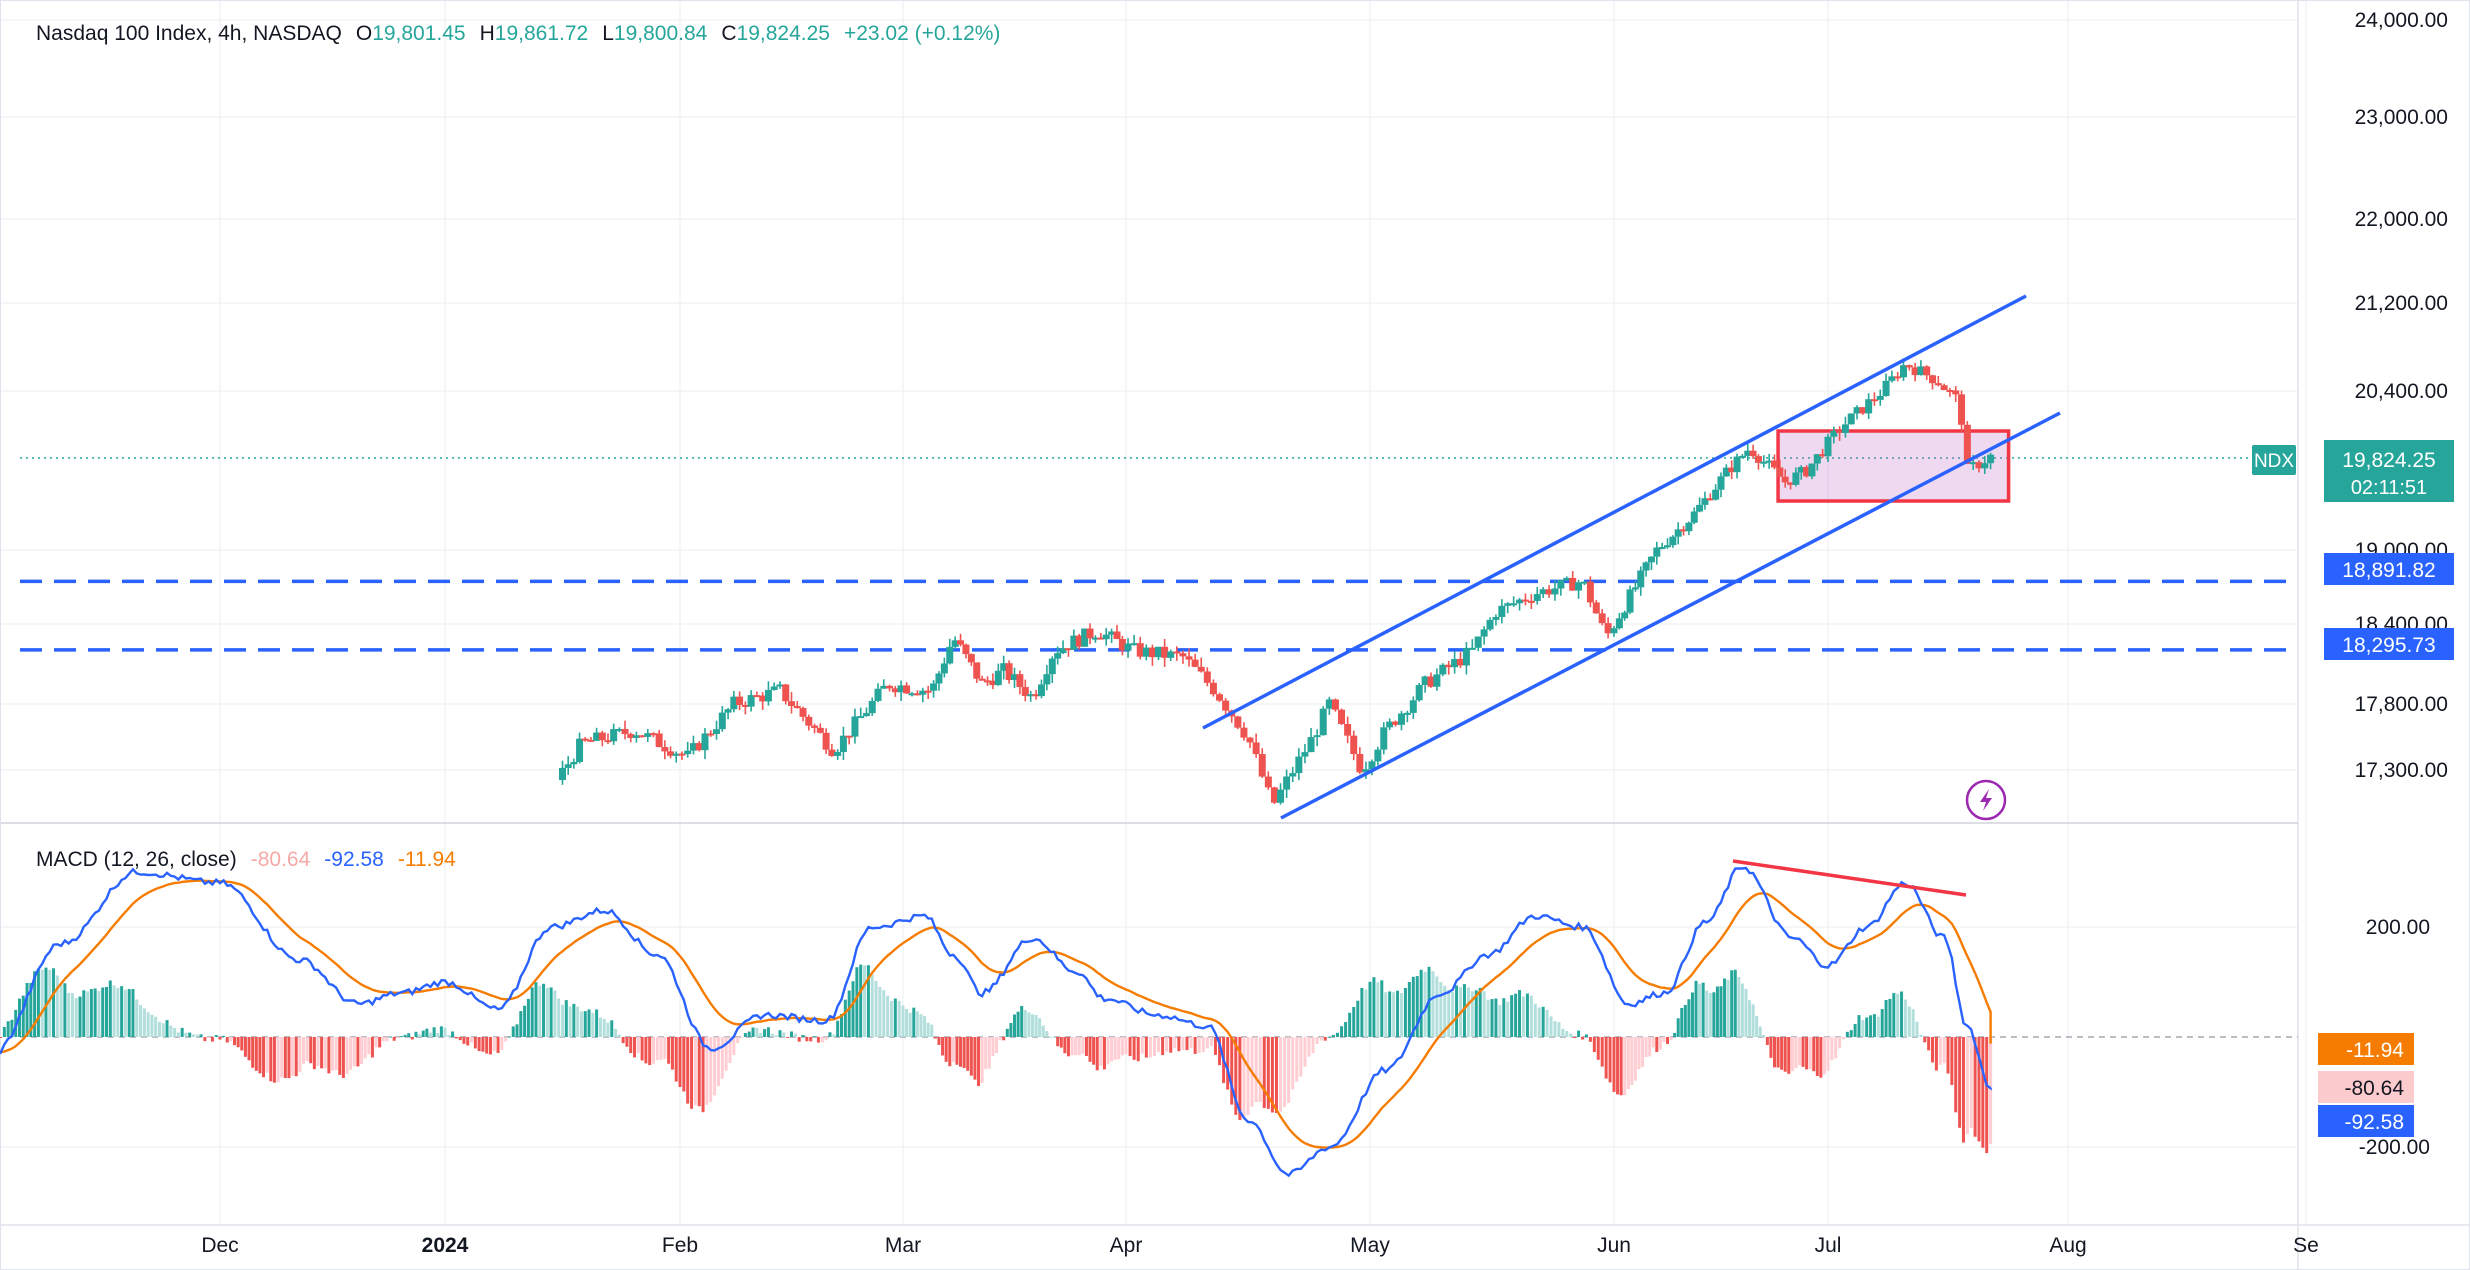 The width and height of the screenshot is (2470, 1270). Describe the element at coordinates (1849, 878) in the screenshot. I see `divergence-line` at that location.